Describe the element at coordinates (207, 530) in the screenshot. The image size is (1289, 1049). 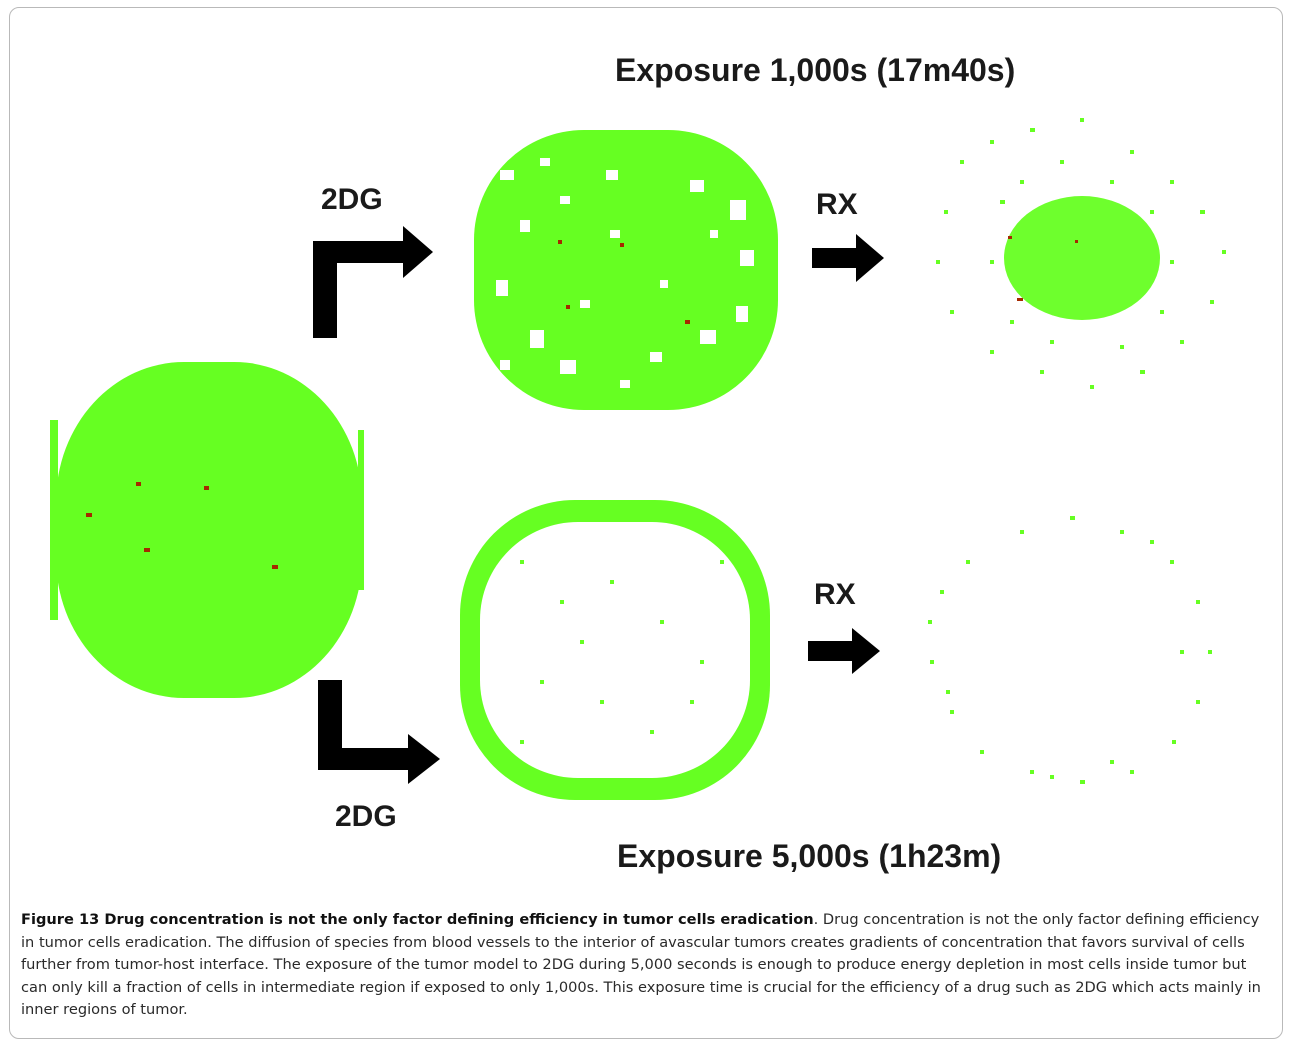
I see `initial-tumor` at that location.